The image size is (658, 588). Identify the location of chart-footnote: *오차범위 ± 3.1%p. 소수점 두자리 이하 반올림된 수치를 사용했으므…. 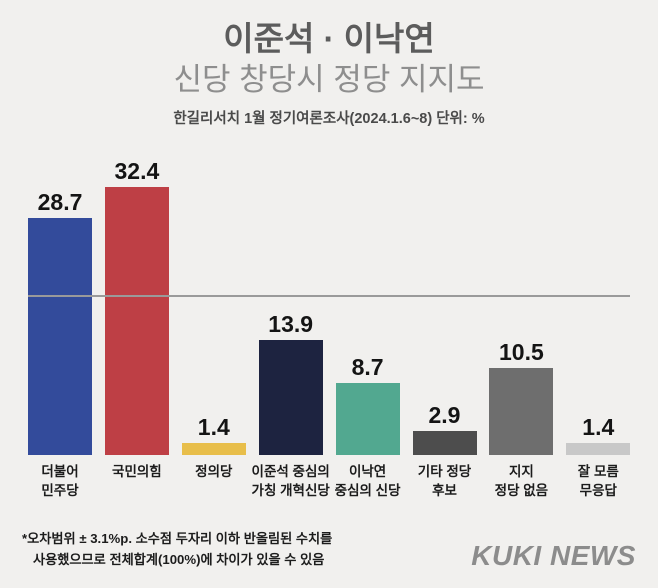
(222, 549).